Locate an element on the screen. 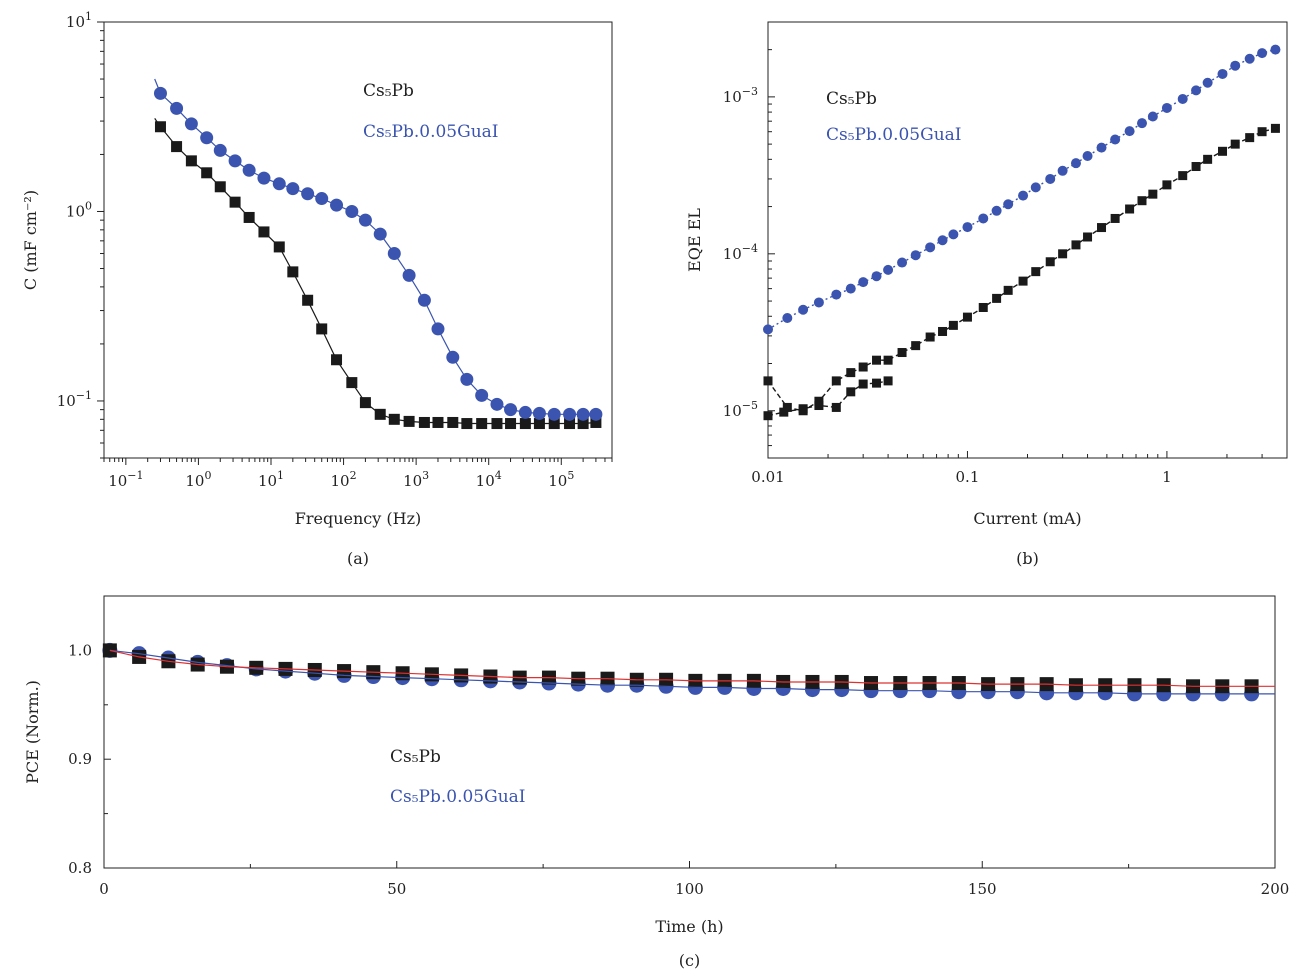 Image resolution: width=1291 pixels, height=974 pixels. x-tick-label: 0 is located at coordinates (104, 889).